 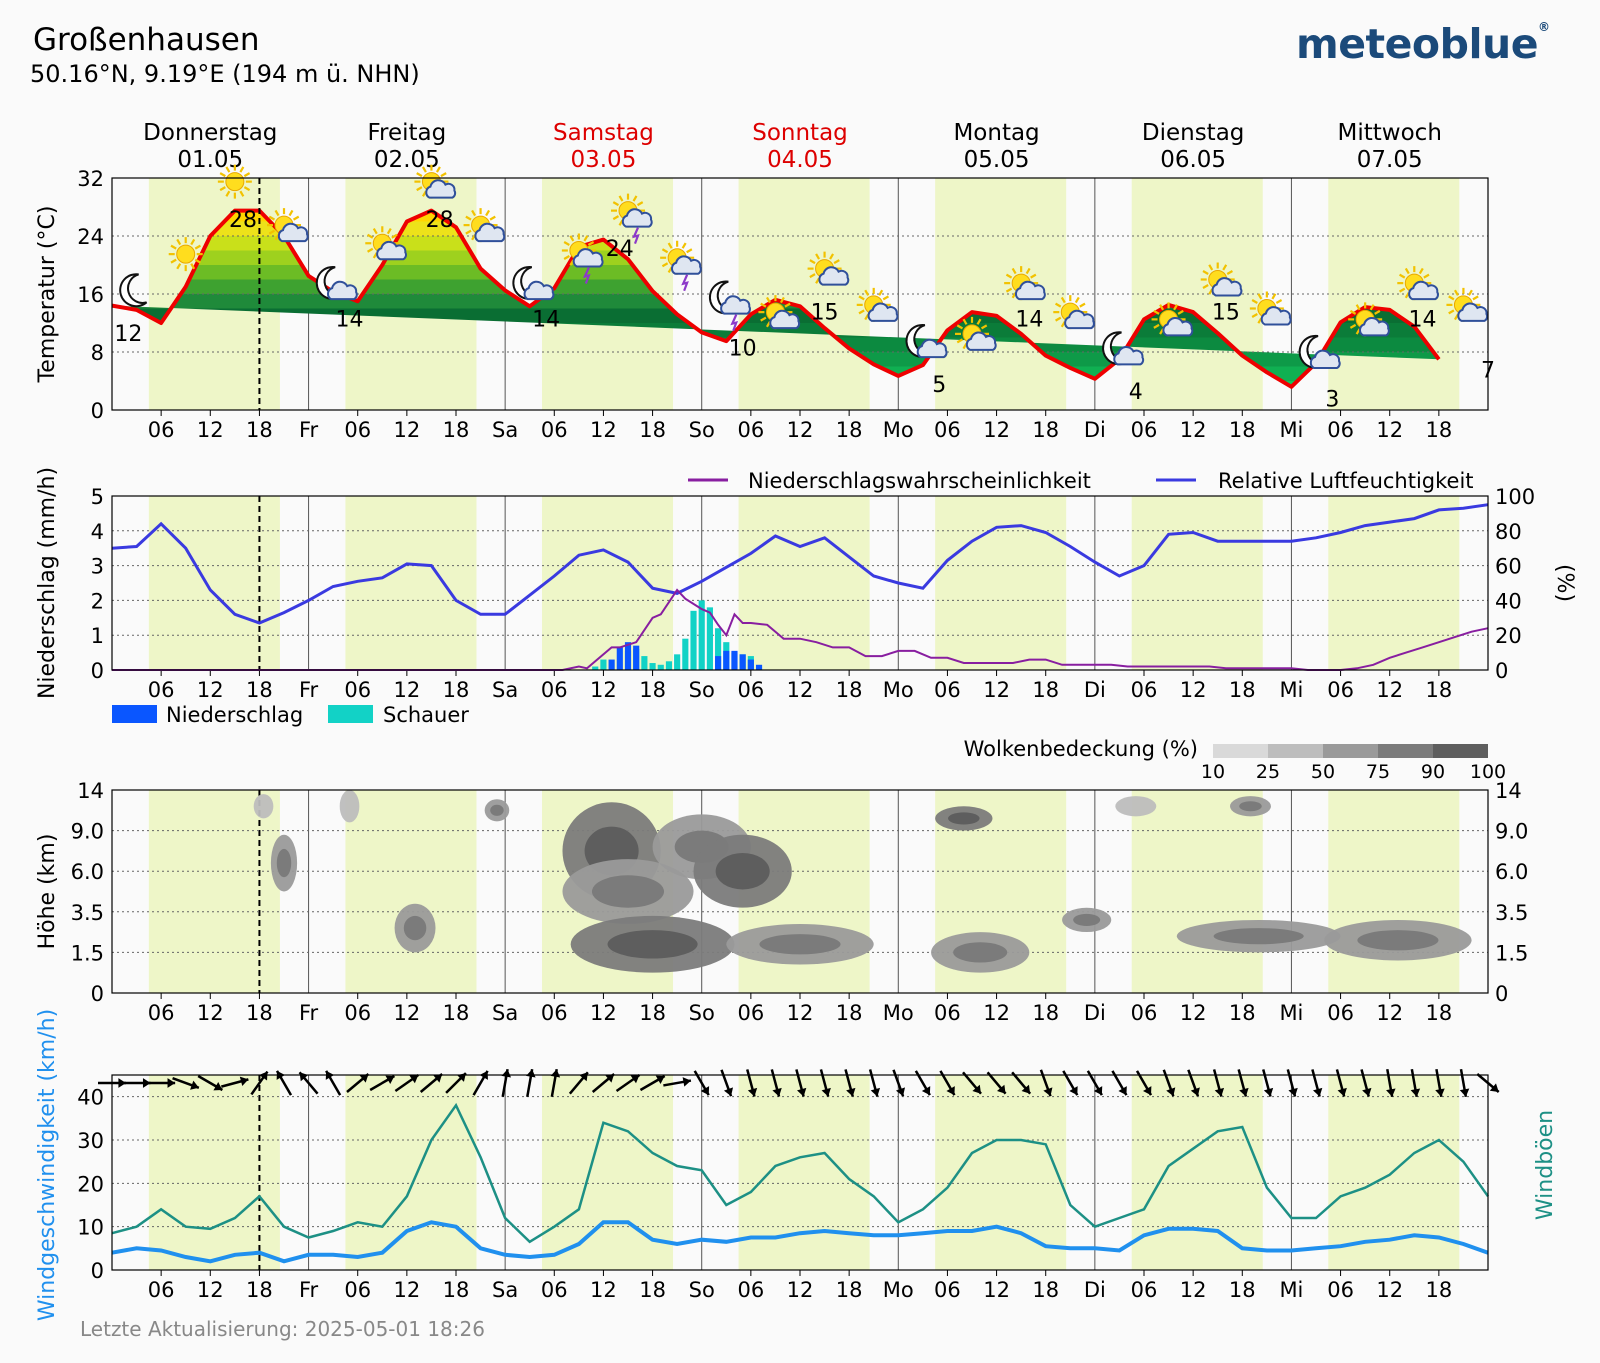 What do you see at coordinates (1291, 430) in the screenshot?
I see `x-tick-label: Mi` at bounding box center [1291, 430].